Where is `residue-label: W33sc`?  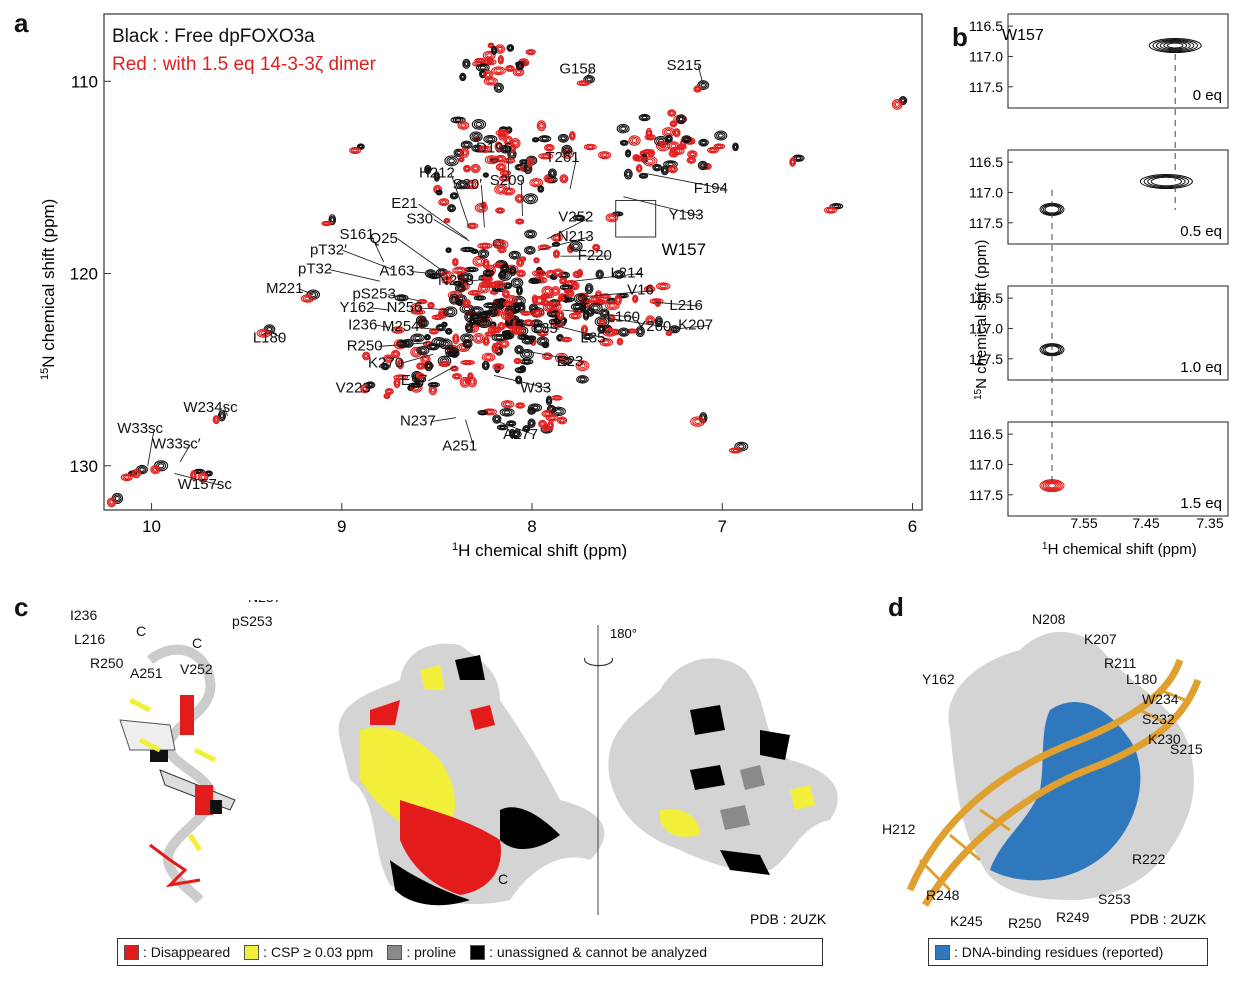 residue-label: W33sc is located at coordinates (140, 428).